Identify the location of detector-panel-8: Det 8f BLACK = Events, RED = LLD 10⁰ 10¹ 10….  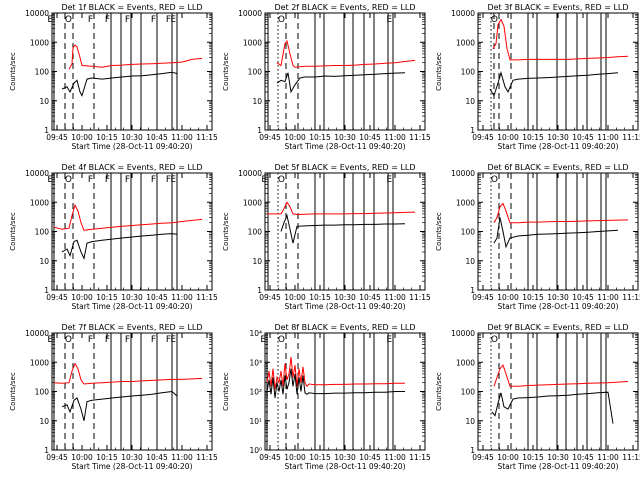
(326, 397).